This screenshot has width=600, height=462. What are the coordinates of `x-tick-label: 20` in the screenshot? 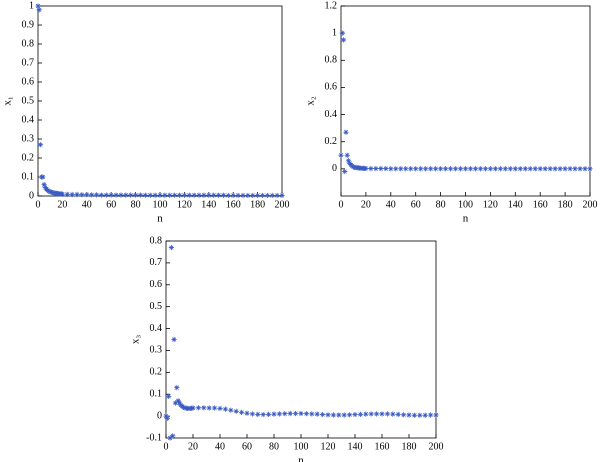 It's located at (193, 446).